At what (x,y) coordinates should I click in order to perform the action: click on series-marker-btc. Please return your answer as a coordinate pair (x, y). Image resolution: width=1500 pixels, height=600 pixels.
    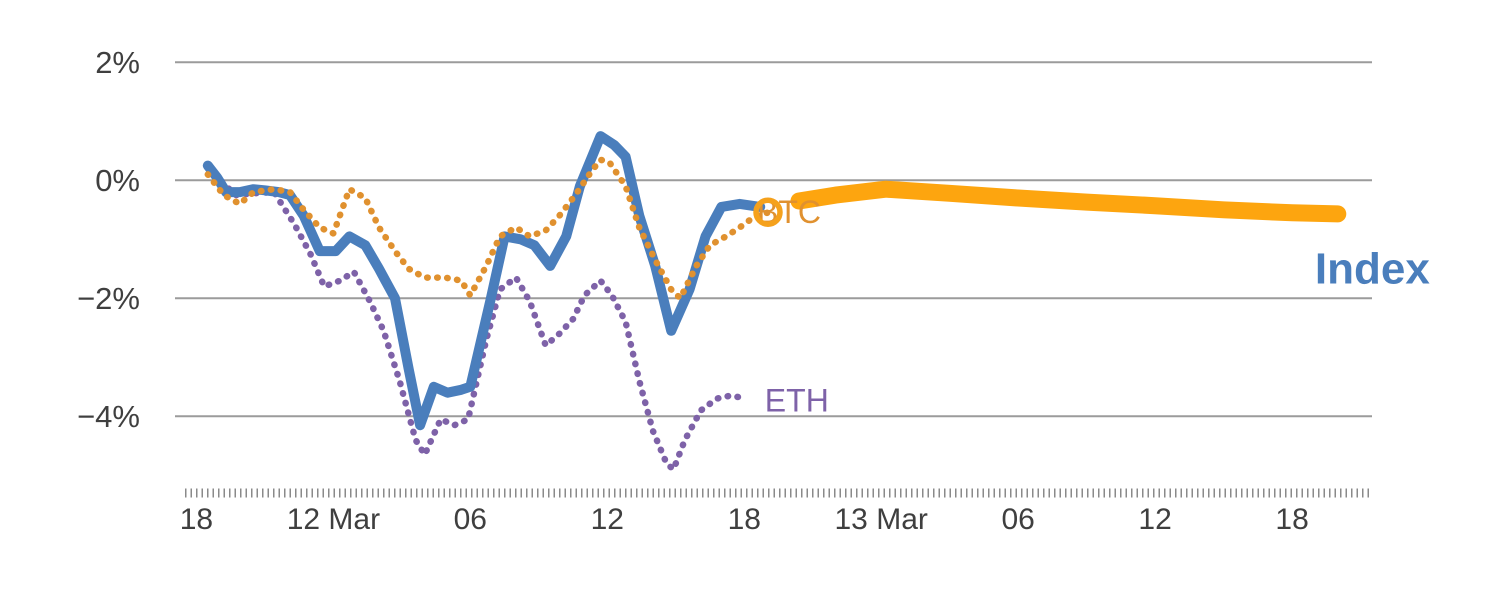
    Looking at the image, I should click on (768, 212).